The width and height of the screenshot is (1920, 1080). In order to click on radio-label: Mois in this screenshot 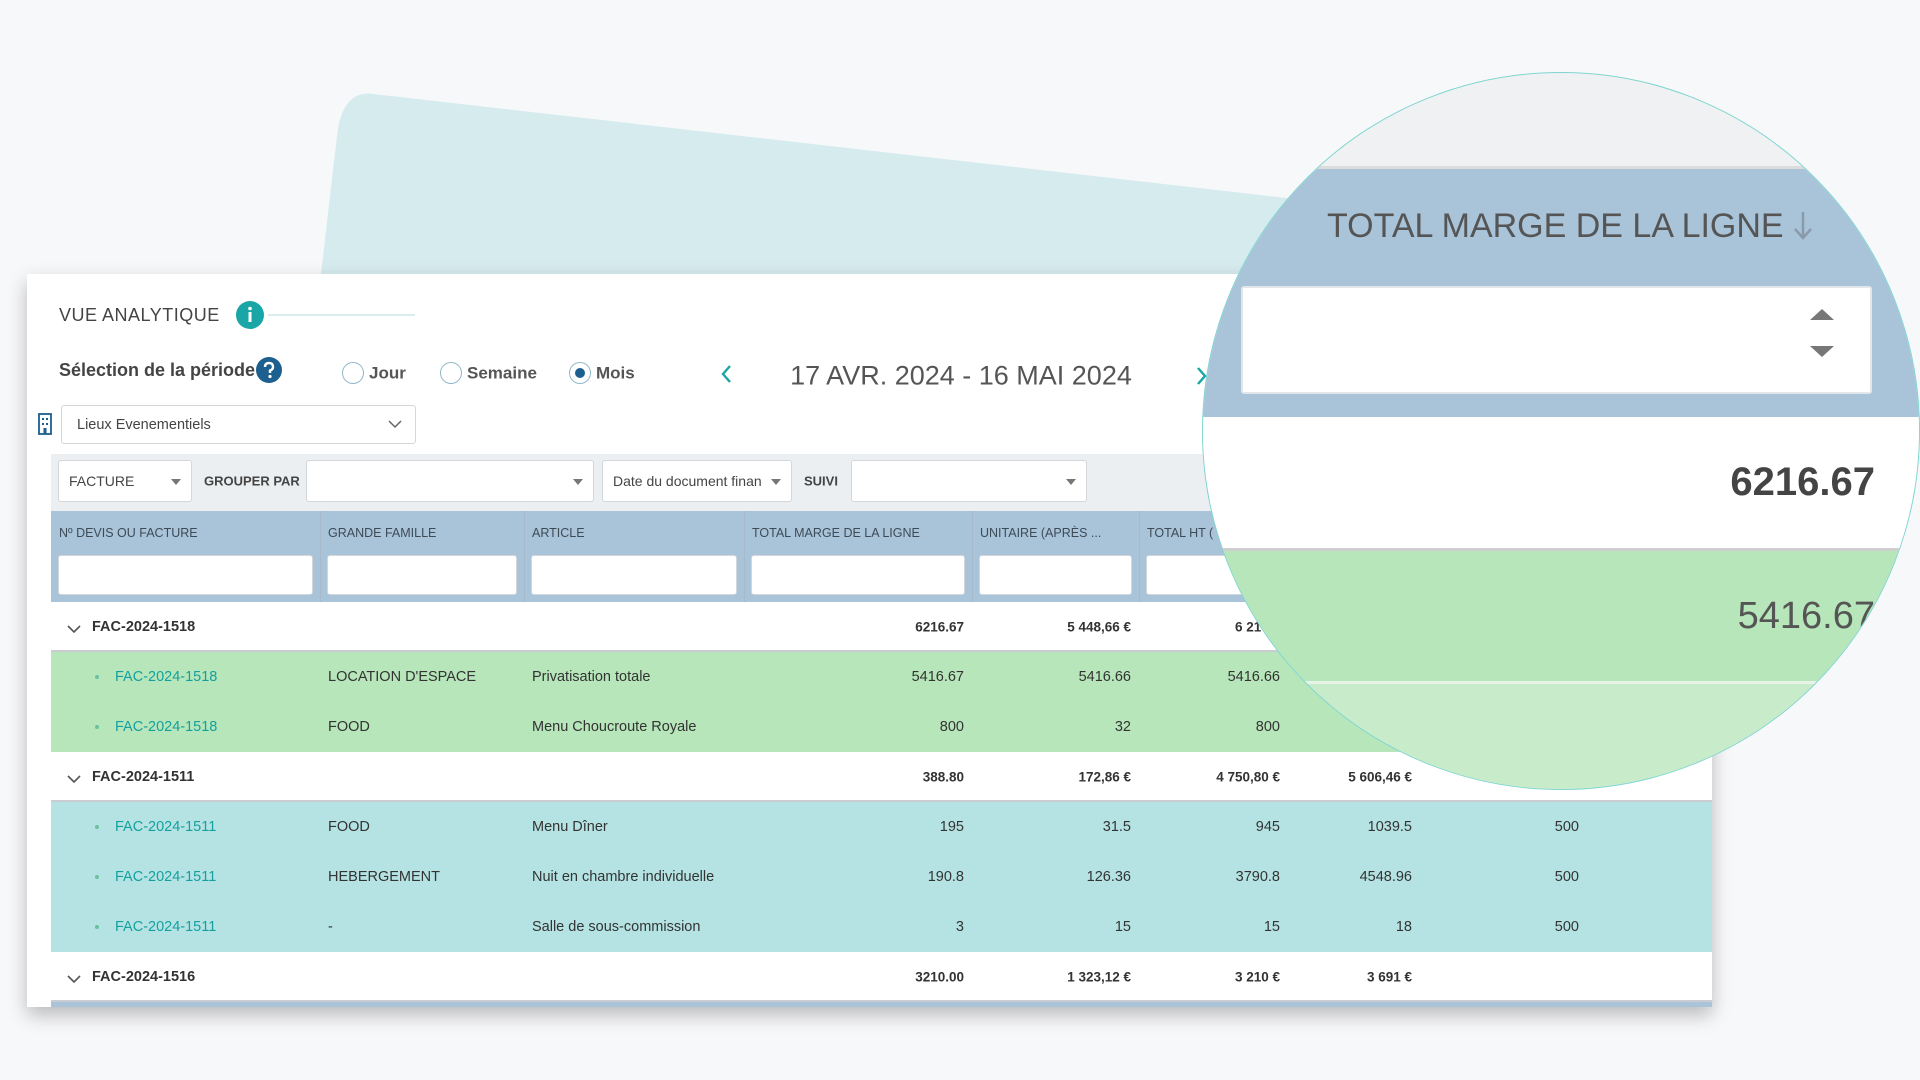, I will do `click(615, 373)`.